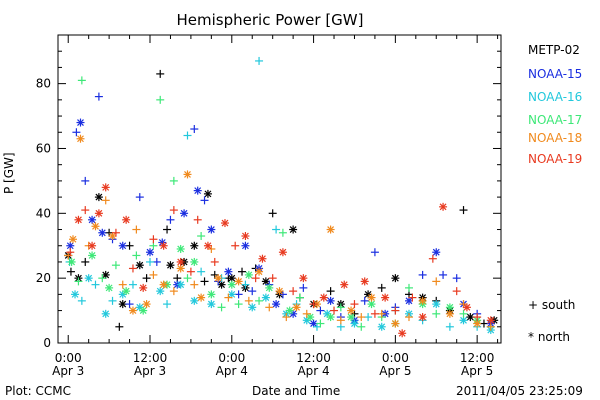 The width and height of the screenshot is (600, 400). Describe the element at coordinates (519, 391) in the screenshot. I see `plot-timestamp: 2011/04/05 23:25:09` at that location.